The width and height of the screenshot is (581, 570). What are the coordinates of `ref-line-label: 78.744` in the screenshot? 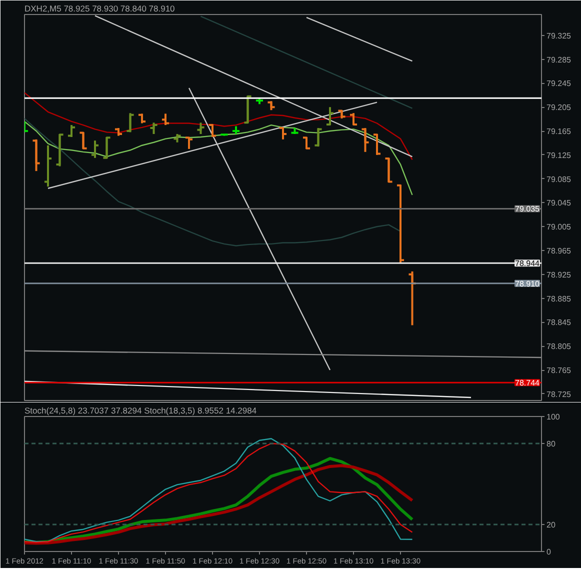 It's located at (527, 383).